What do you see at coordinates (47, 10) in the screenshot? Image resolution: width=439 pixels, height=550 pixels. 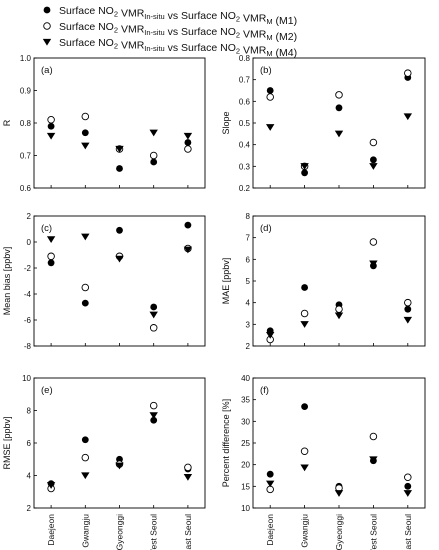 I see `legend-marker-filled-circle` at bounding box center [47, 10].